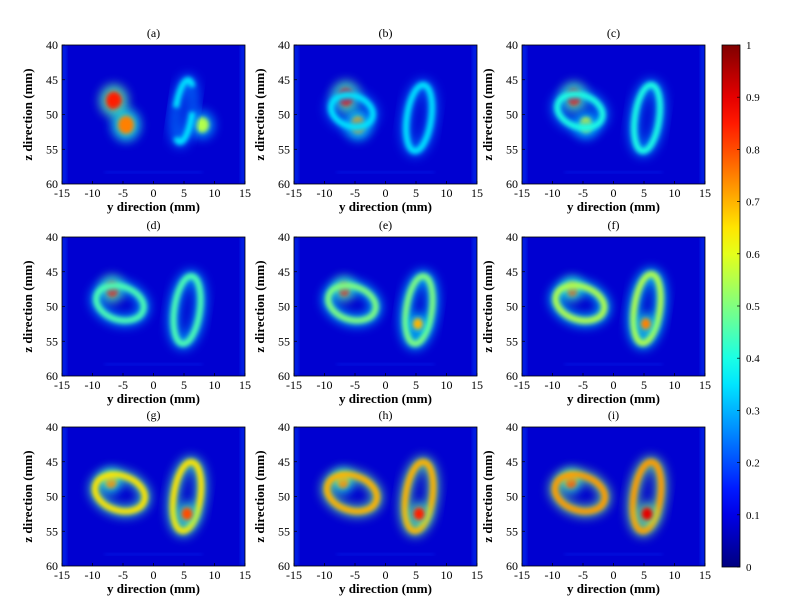 The image size is (793, 615). What do you see at coordinates (753, 464) in the screenshot?
I see `colorbar-tick-label: 0.2` at bounding box center [753, 464].